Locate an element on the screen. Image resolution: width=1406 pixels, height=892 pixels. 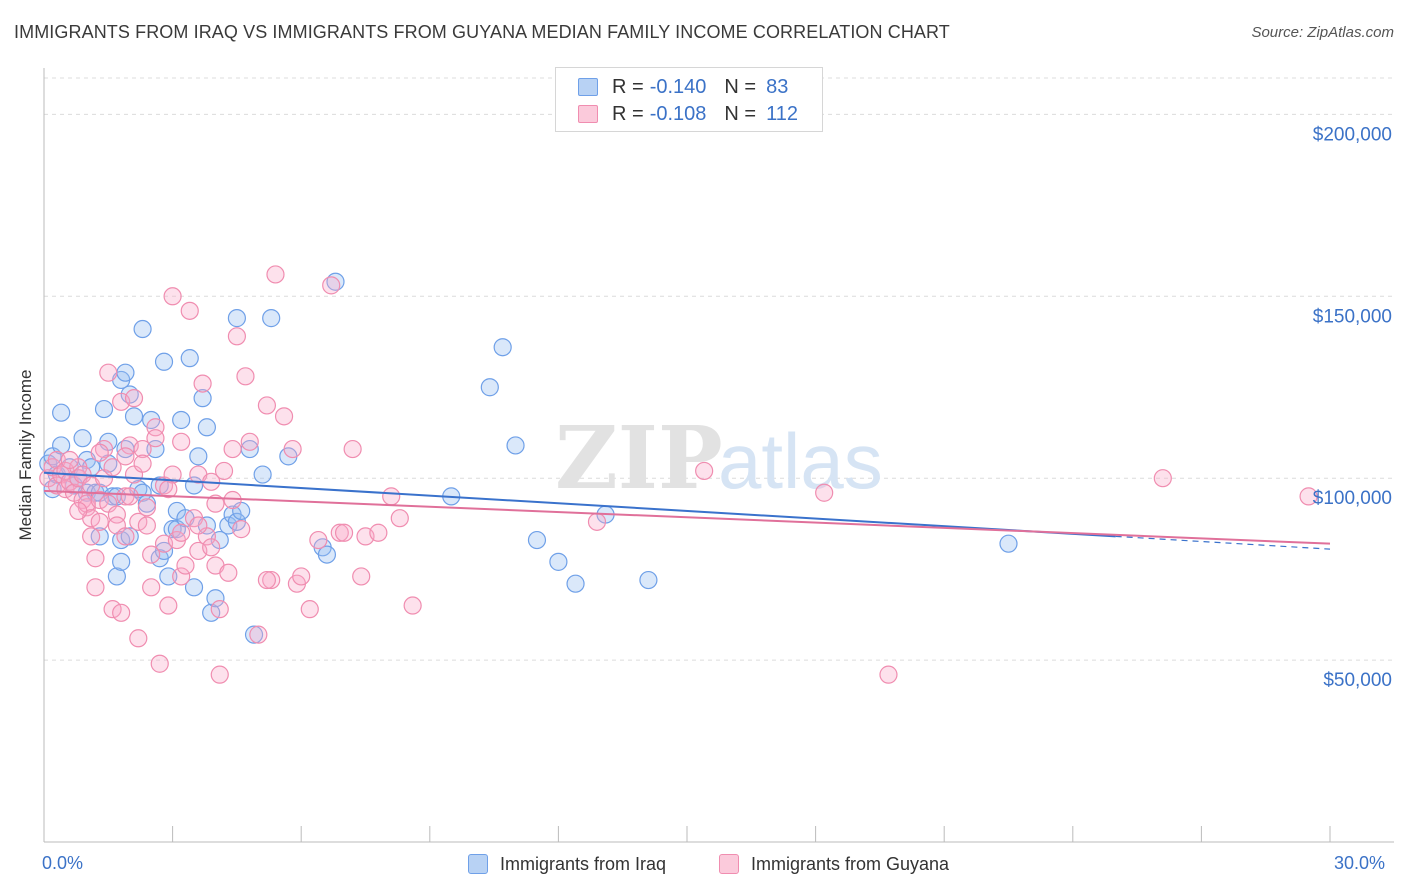
y-tick-labels: $50,000 $100,000 $150,000 $200,000 is located at coordinates (1352, 407).